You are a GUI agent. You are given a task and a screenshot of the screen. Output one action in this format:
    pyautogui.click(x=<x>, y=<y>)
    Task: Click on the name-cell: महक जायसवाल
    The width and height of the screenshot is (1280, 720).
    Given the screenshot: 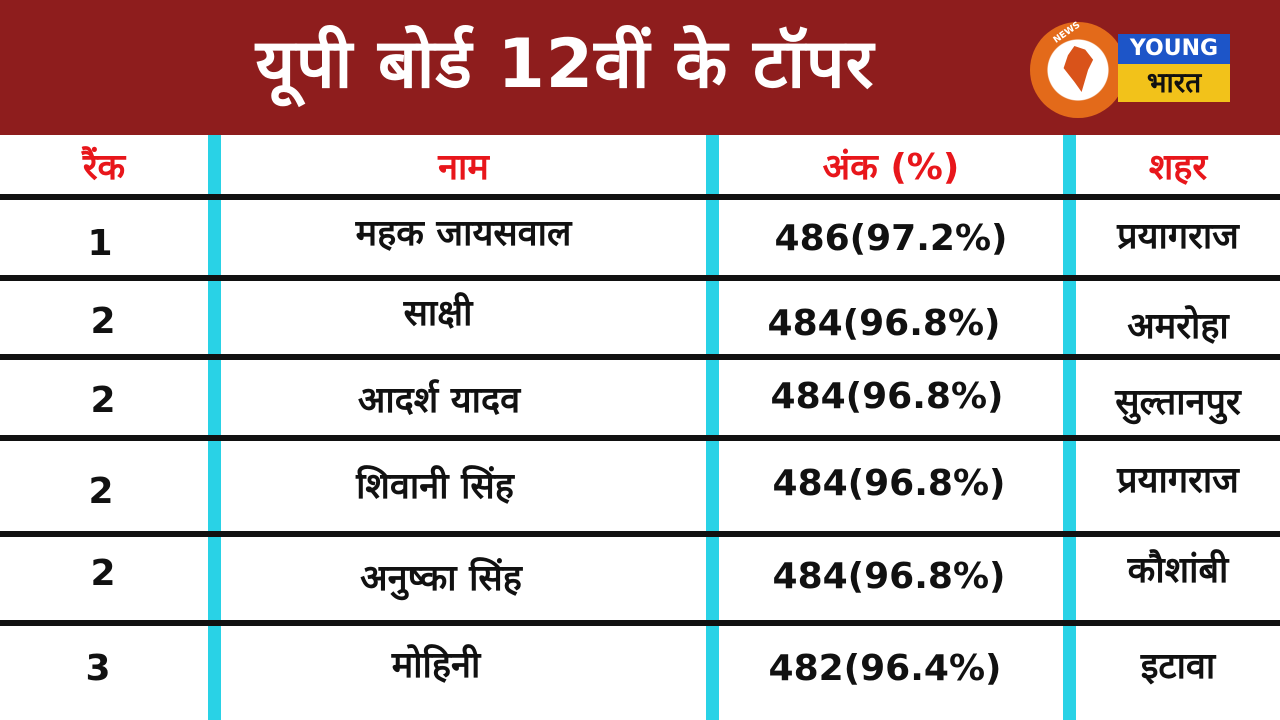 What is the action you would take?
    pyautogui.click(x=463, y=233)
    